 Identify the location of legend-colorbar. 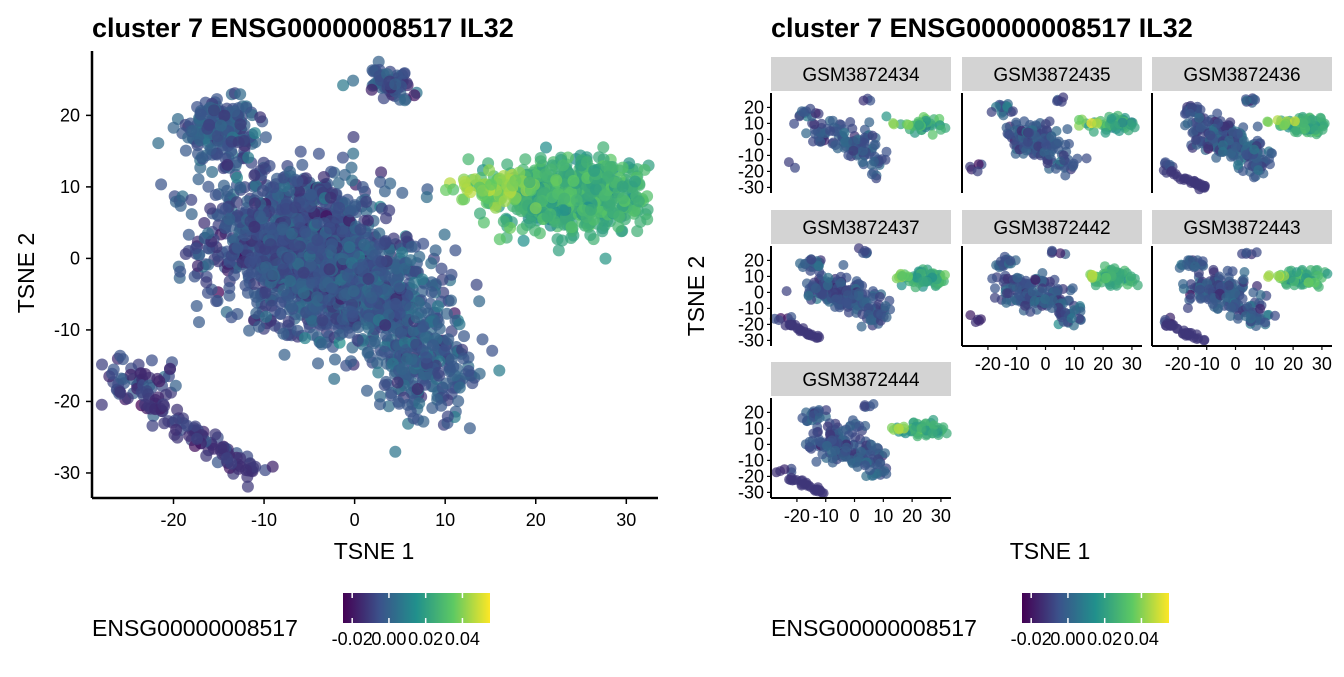
(416, 608).